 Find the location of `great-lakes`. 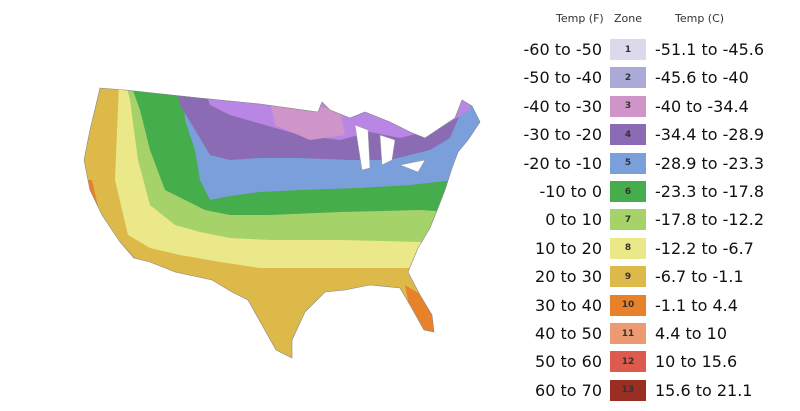

great-lakes is located at coordinates (390, 148).